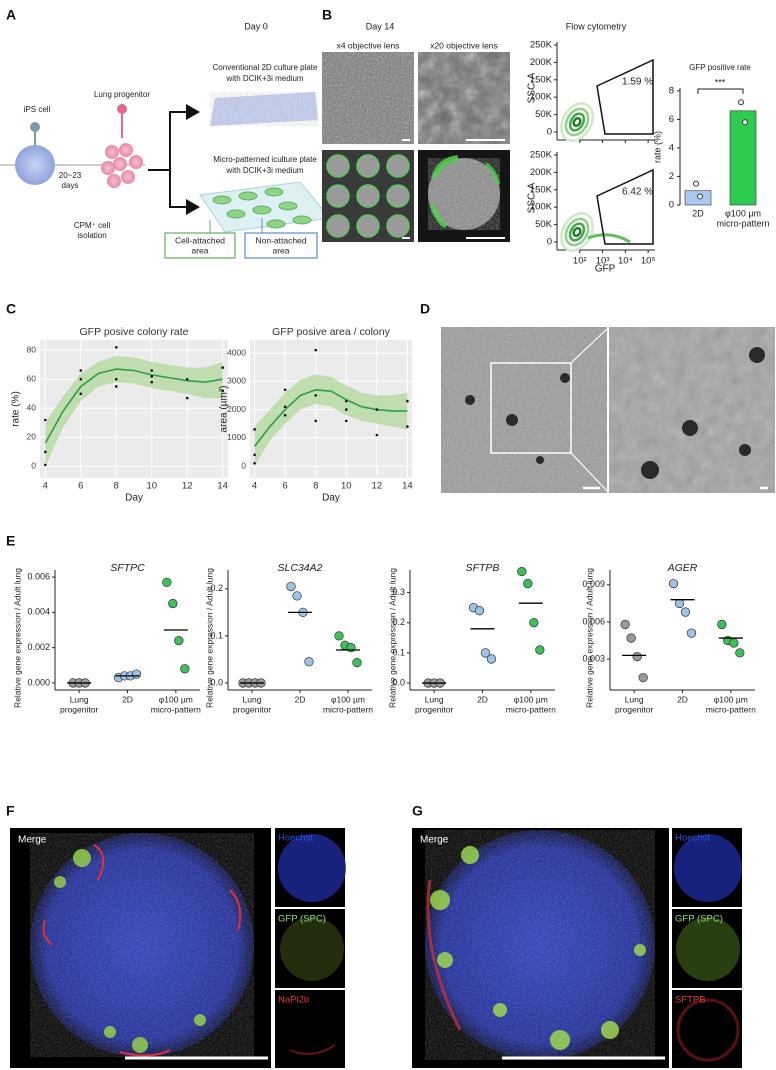 This screenshot has height=1070, width=776. What do you see at coordinates (10, 811) in the screenshot?
I see `panel-label: F` at bounding box center [10, 811].